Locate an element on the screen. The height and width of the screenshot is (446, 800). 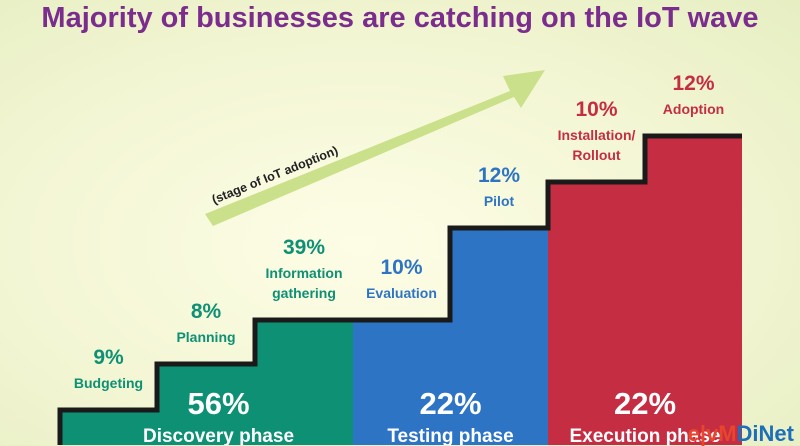
stage-name: gathering is located at coordinates (304, 293).